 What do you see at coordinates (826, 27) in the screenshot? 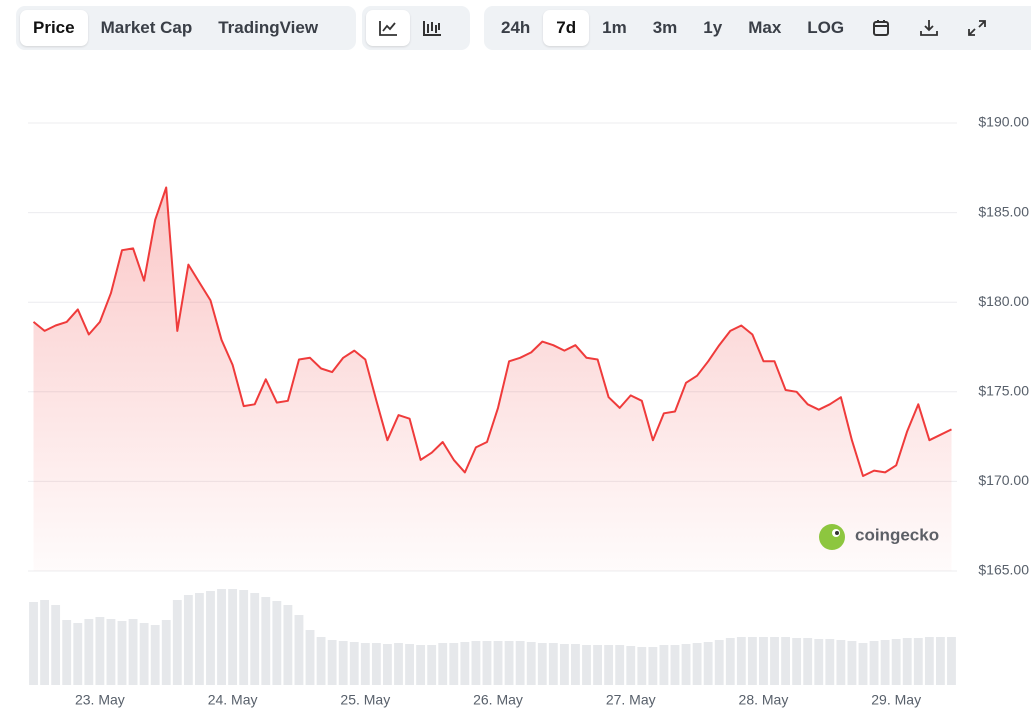
I see `log: LOG` at bounding box center [826, 27].